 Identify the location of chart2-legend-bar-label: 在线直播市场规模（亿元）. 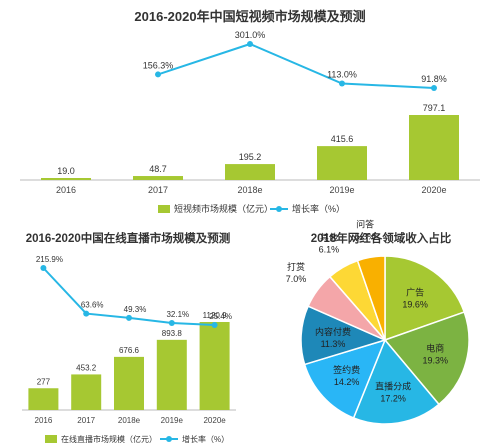
(109, 439).